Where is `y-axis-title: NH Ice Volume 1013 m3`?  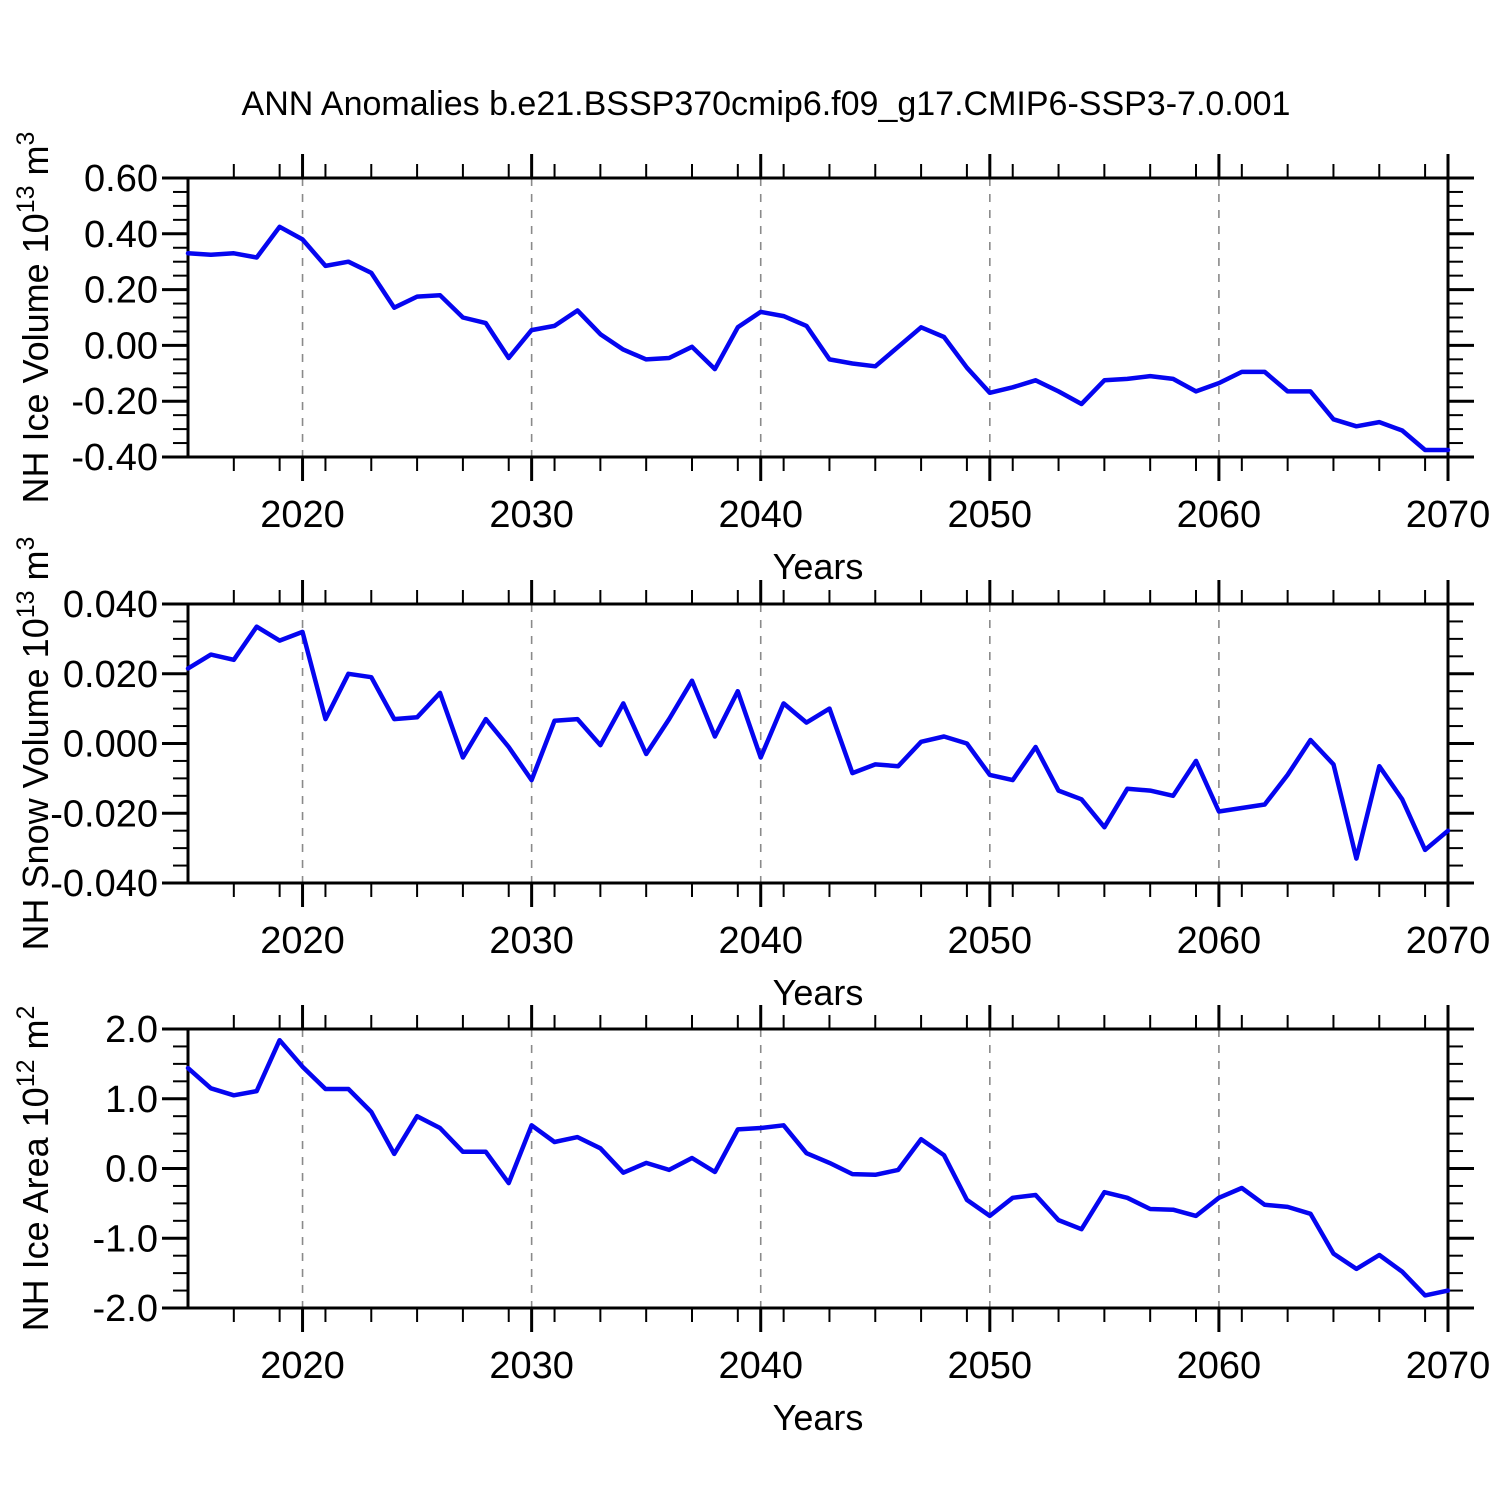 y-axis-title: NH Ice Volume 1013 m3 is located at coordinates (34, 318).